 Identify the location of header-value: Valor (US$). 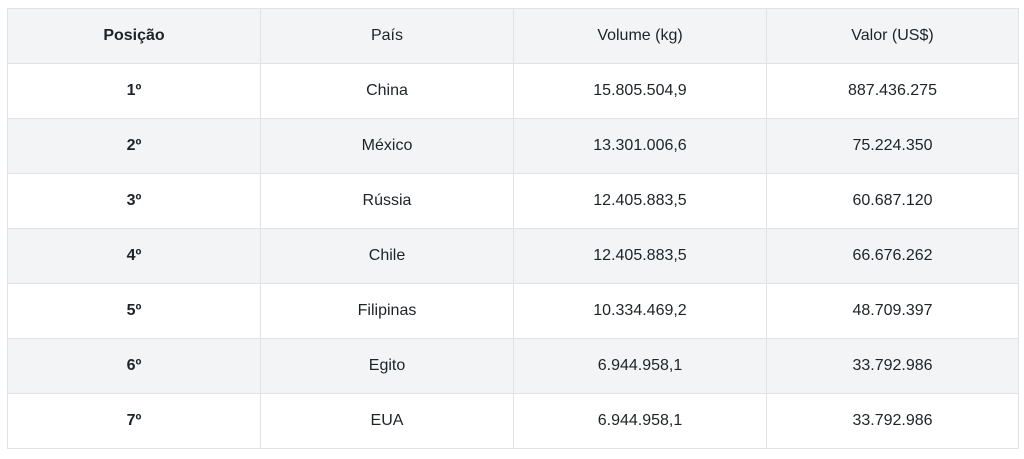
(892, 36).